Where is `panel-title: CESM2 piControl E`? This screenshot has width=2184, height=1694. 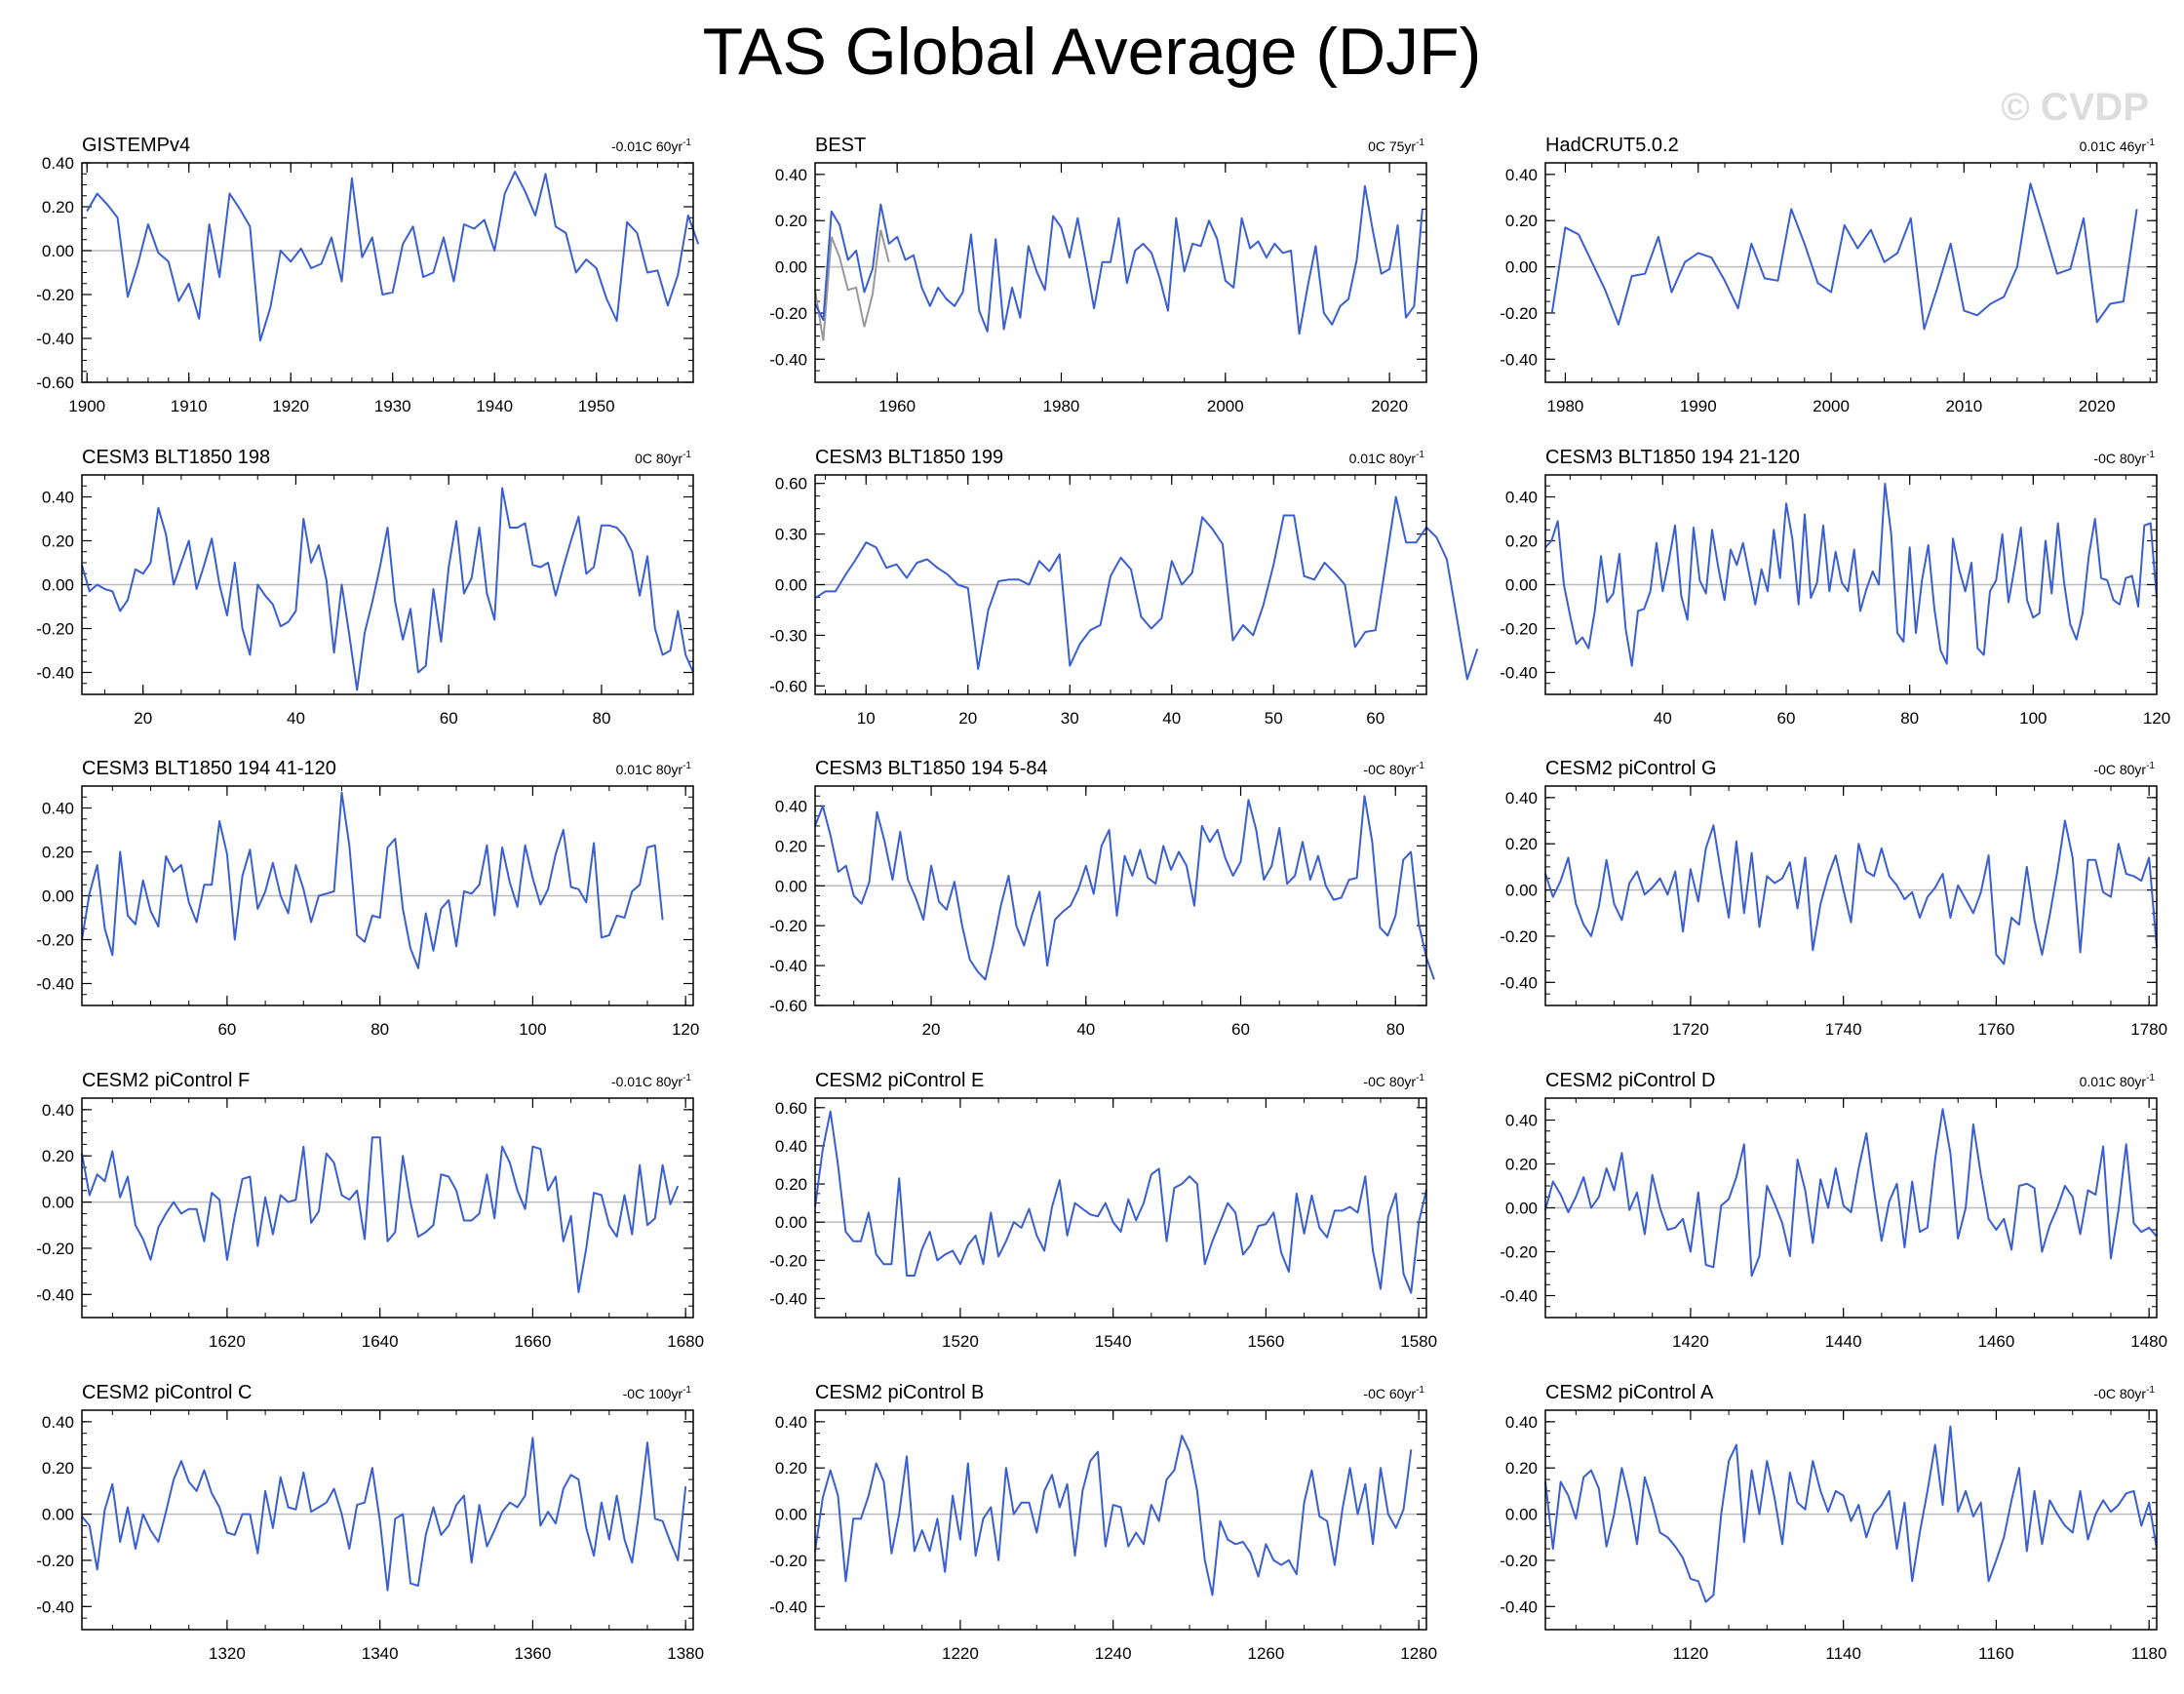 panel-title: CESM2 piControl E is located at coordinates (899, 1080).